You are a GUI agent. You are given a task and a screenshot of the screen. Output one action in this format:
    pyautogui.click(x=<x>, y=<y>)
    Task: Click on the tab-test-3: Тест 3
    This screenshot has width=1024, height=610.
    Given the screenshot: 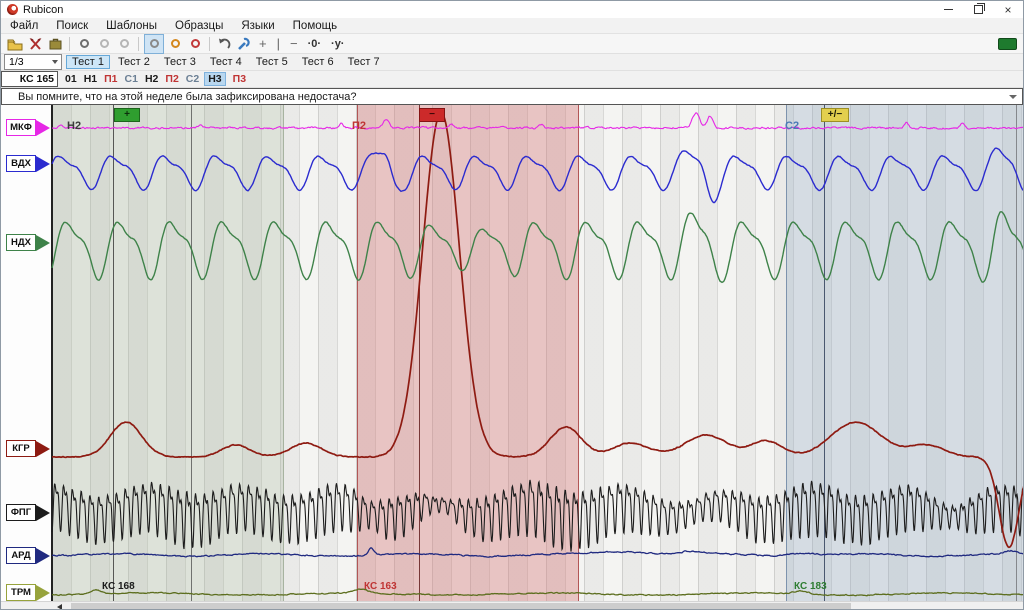 What is the action you would take?
    pyautogui.click(x=179, y=62)
    